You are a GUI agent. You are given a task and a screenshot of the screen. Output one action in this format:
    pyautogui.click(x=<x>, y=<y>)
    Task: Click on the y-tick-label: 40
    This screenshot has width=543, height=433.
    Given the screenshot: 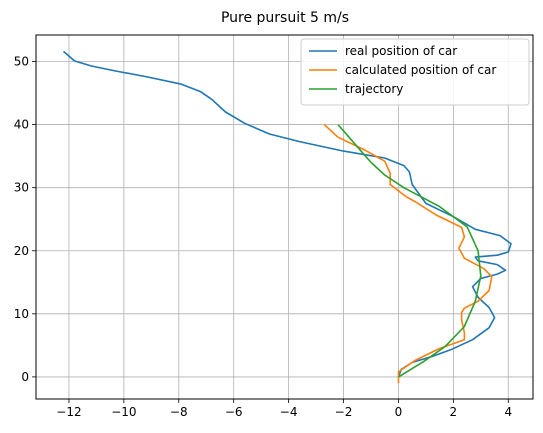 What is the action you would take?
    pyautogui.click(x=21, y=125)
    